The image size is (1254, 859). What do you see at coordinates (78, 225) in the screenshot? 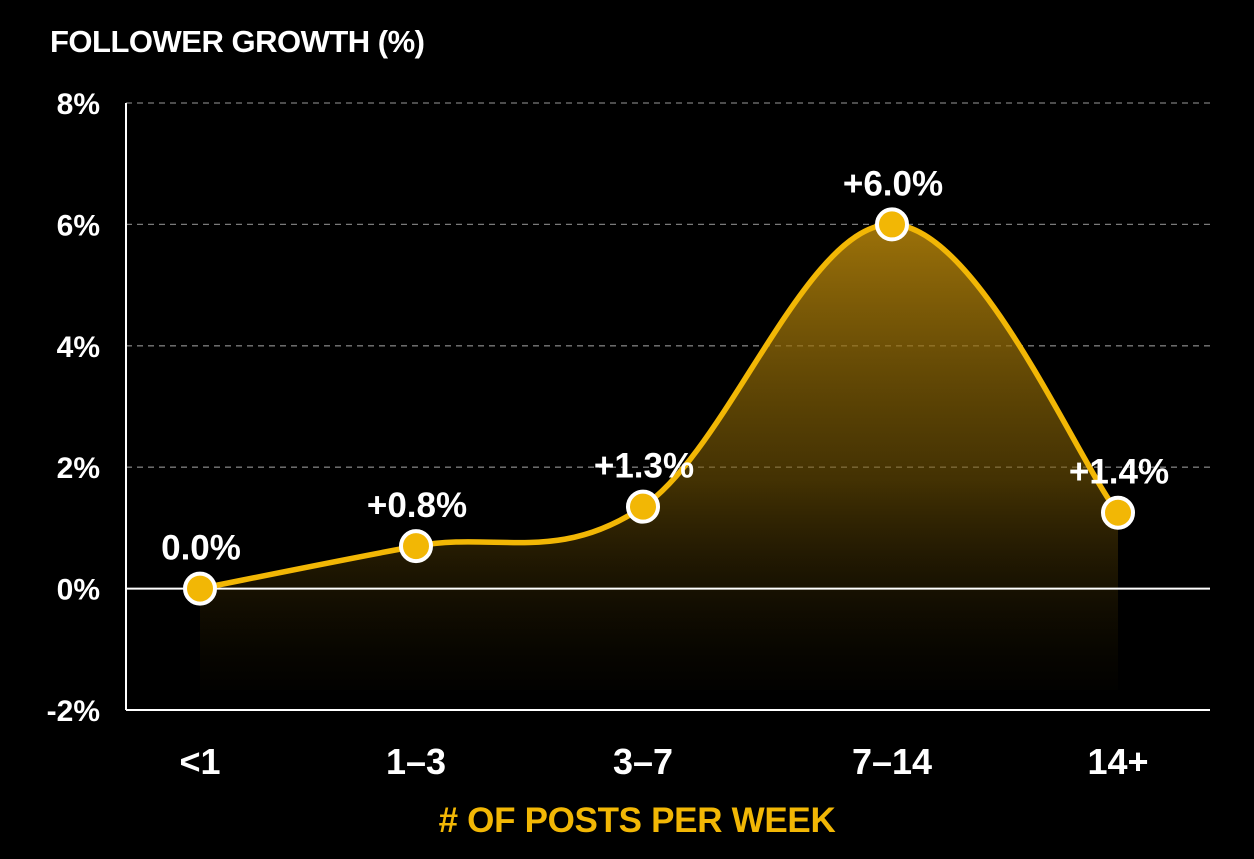
I see `y-tick-label: 6%` at bounding box center [78, 225].